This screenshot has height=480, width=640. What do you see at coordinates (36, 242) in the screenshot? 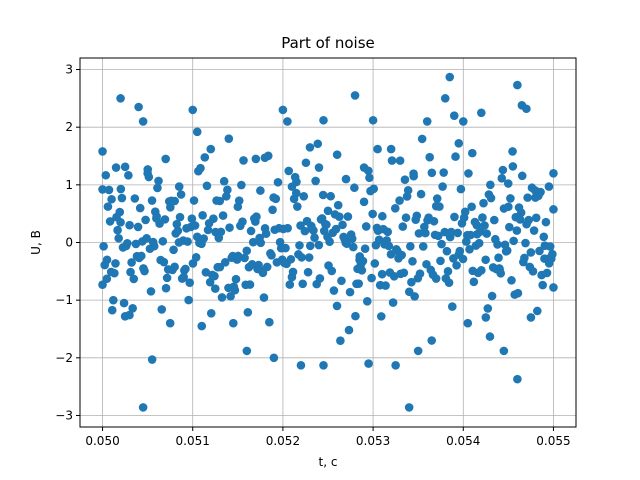
I see `y-axis-label: U, B` at bounding box center [36, 242].